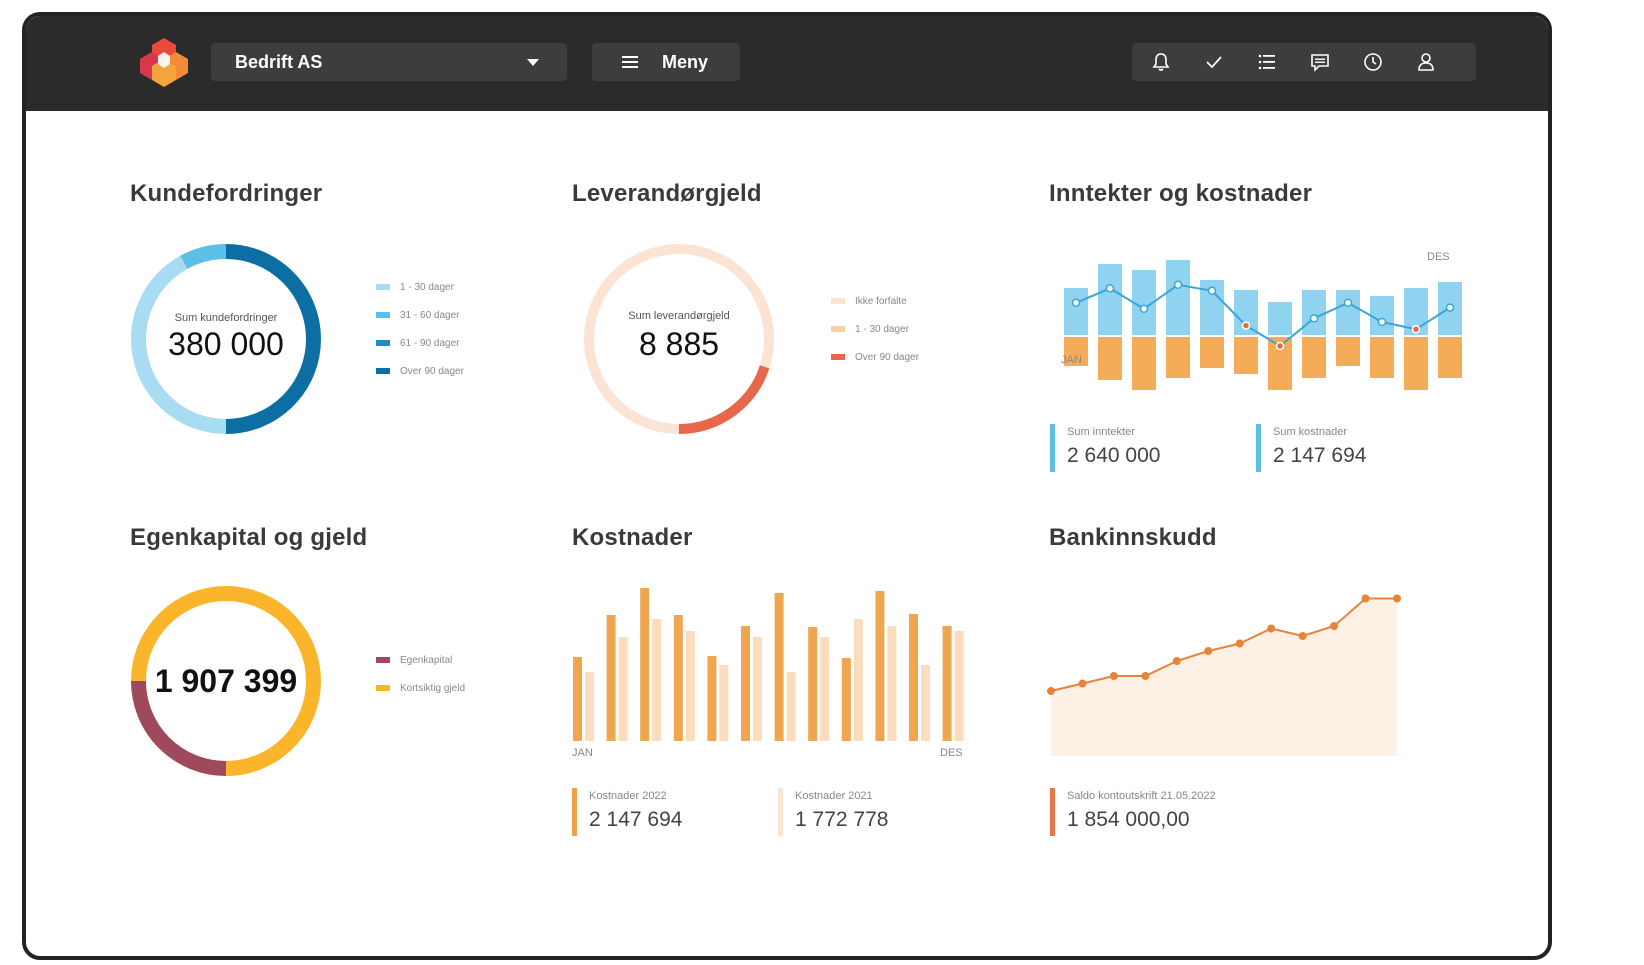  I want to click on clock-icon, so click(1373, 62).